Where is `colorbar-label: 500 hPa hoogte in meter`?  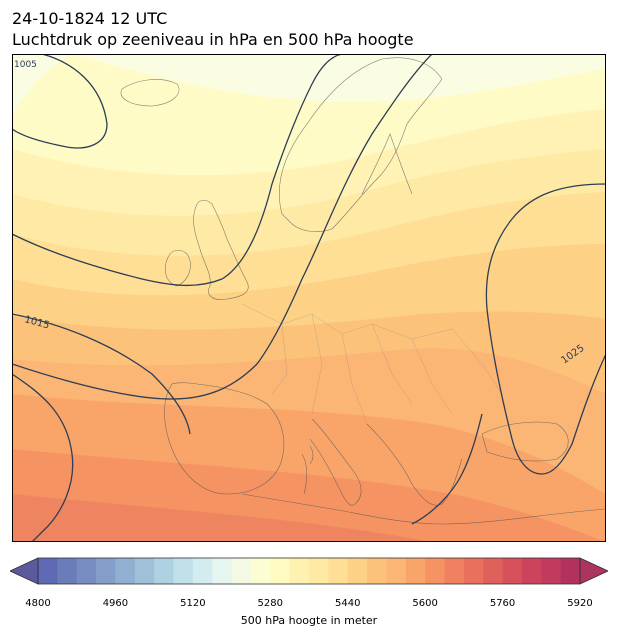
colorbar-label: 500 hPa hoogte in meter is located at coordinates (309, 620).